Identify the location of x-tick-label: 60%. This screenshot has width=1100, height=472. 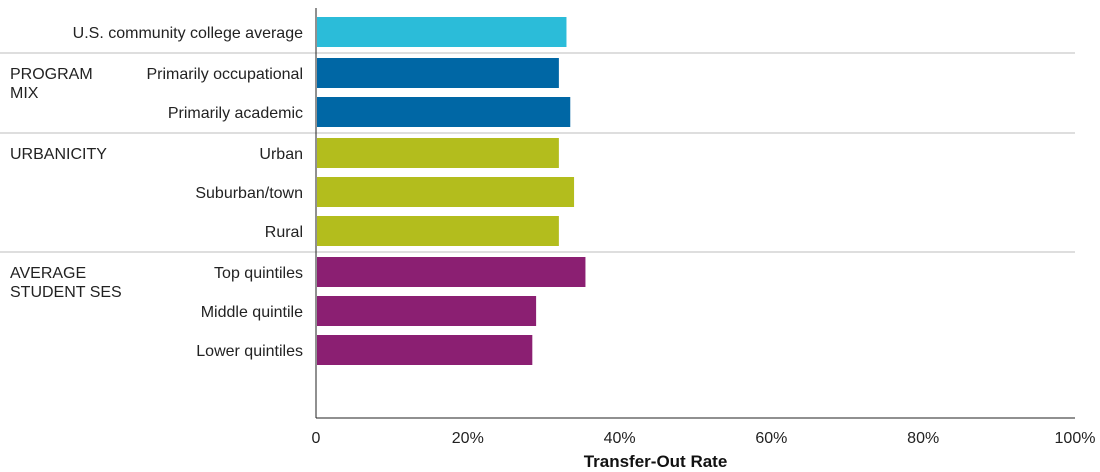
(771, 438).